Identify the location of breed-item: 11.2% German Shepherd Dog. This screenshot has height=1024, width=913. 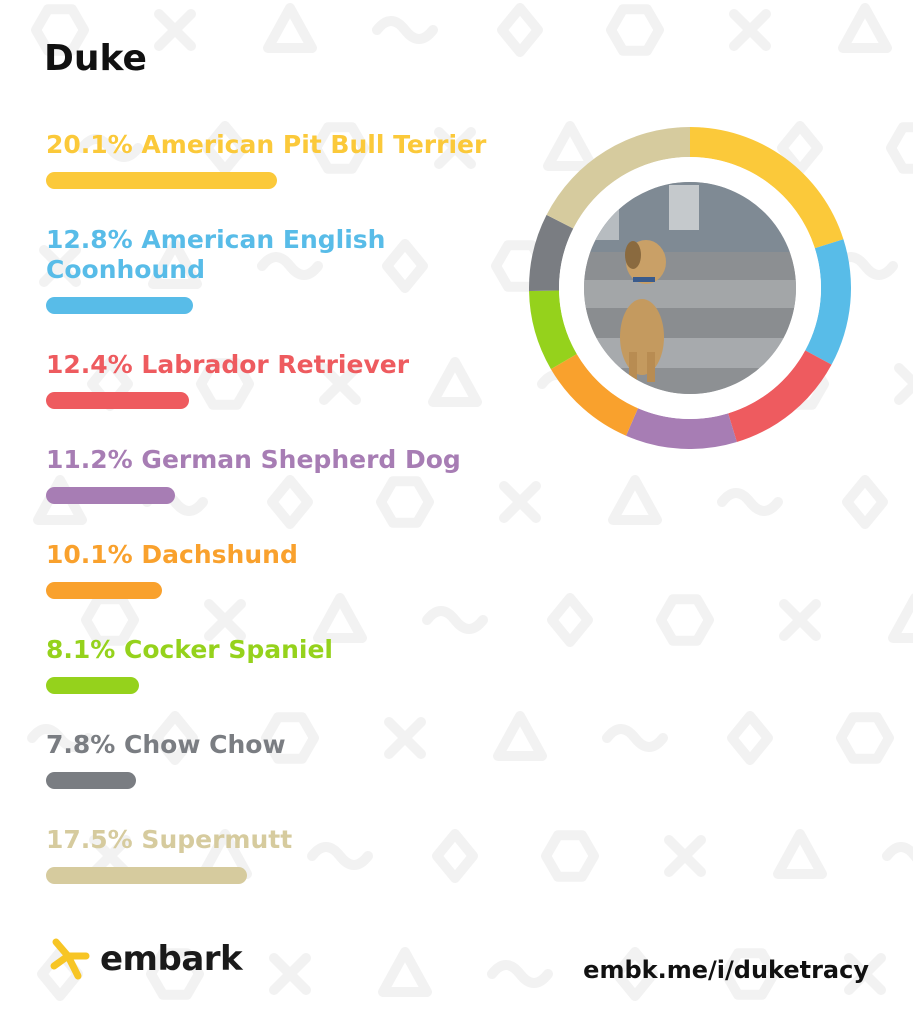
(276, 474).